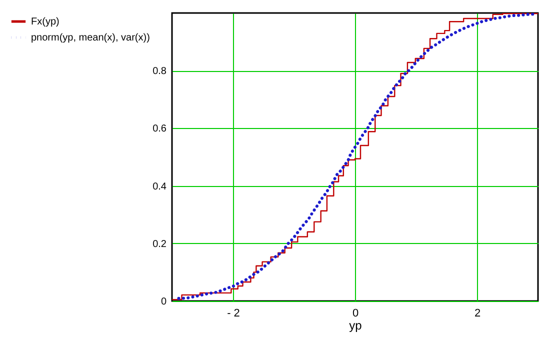  Describe the element at coordinates (159, 186) in the screenshot. I see `y-tick-label: 0.4` at that location.